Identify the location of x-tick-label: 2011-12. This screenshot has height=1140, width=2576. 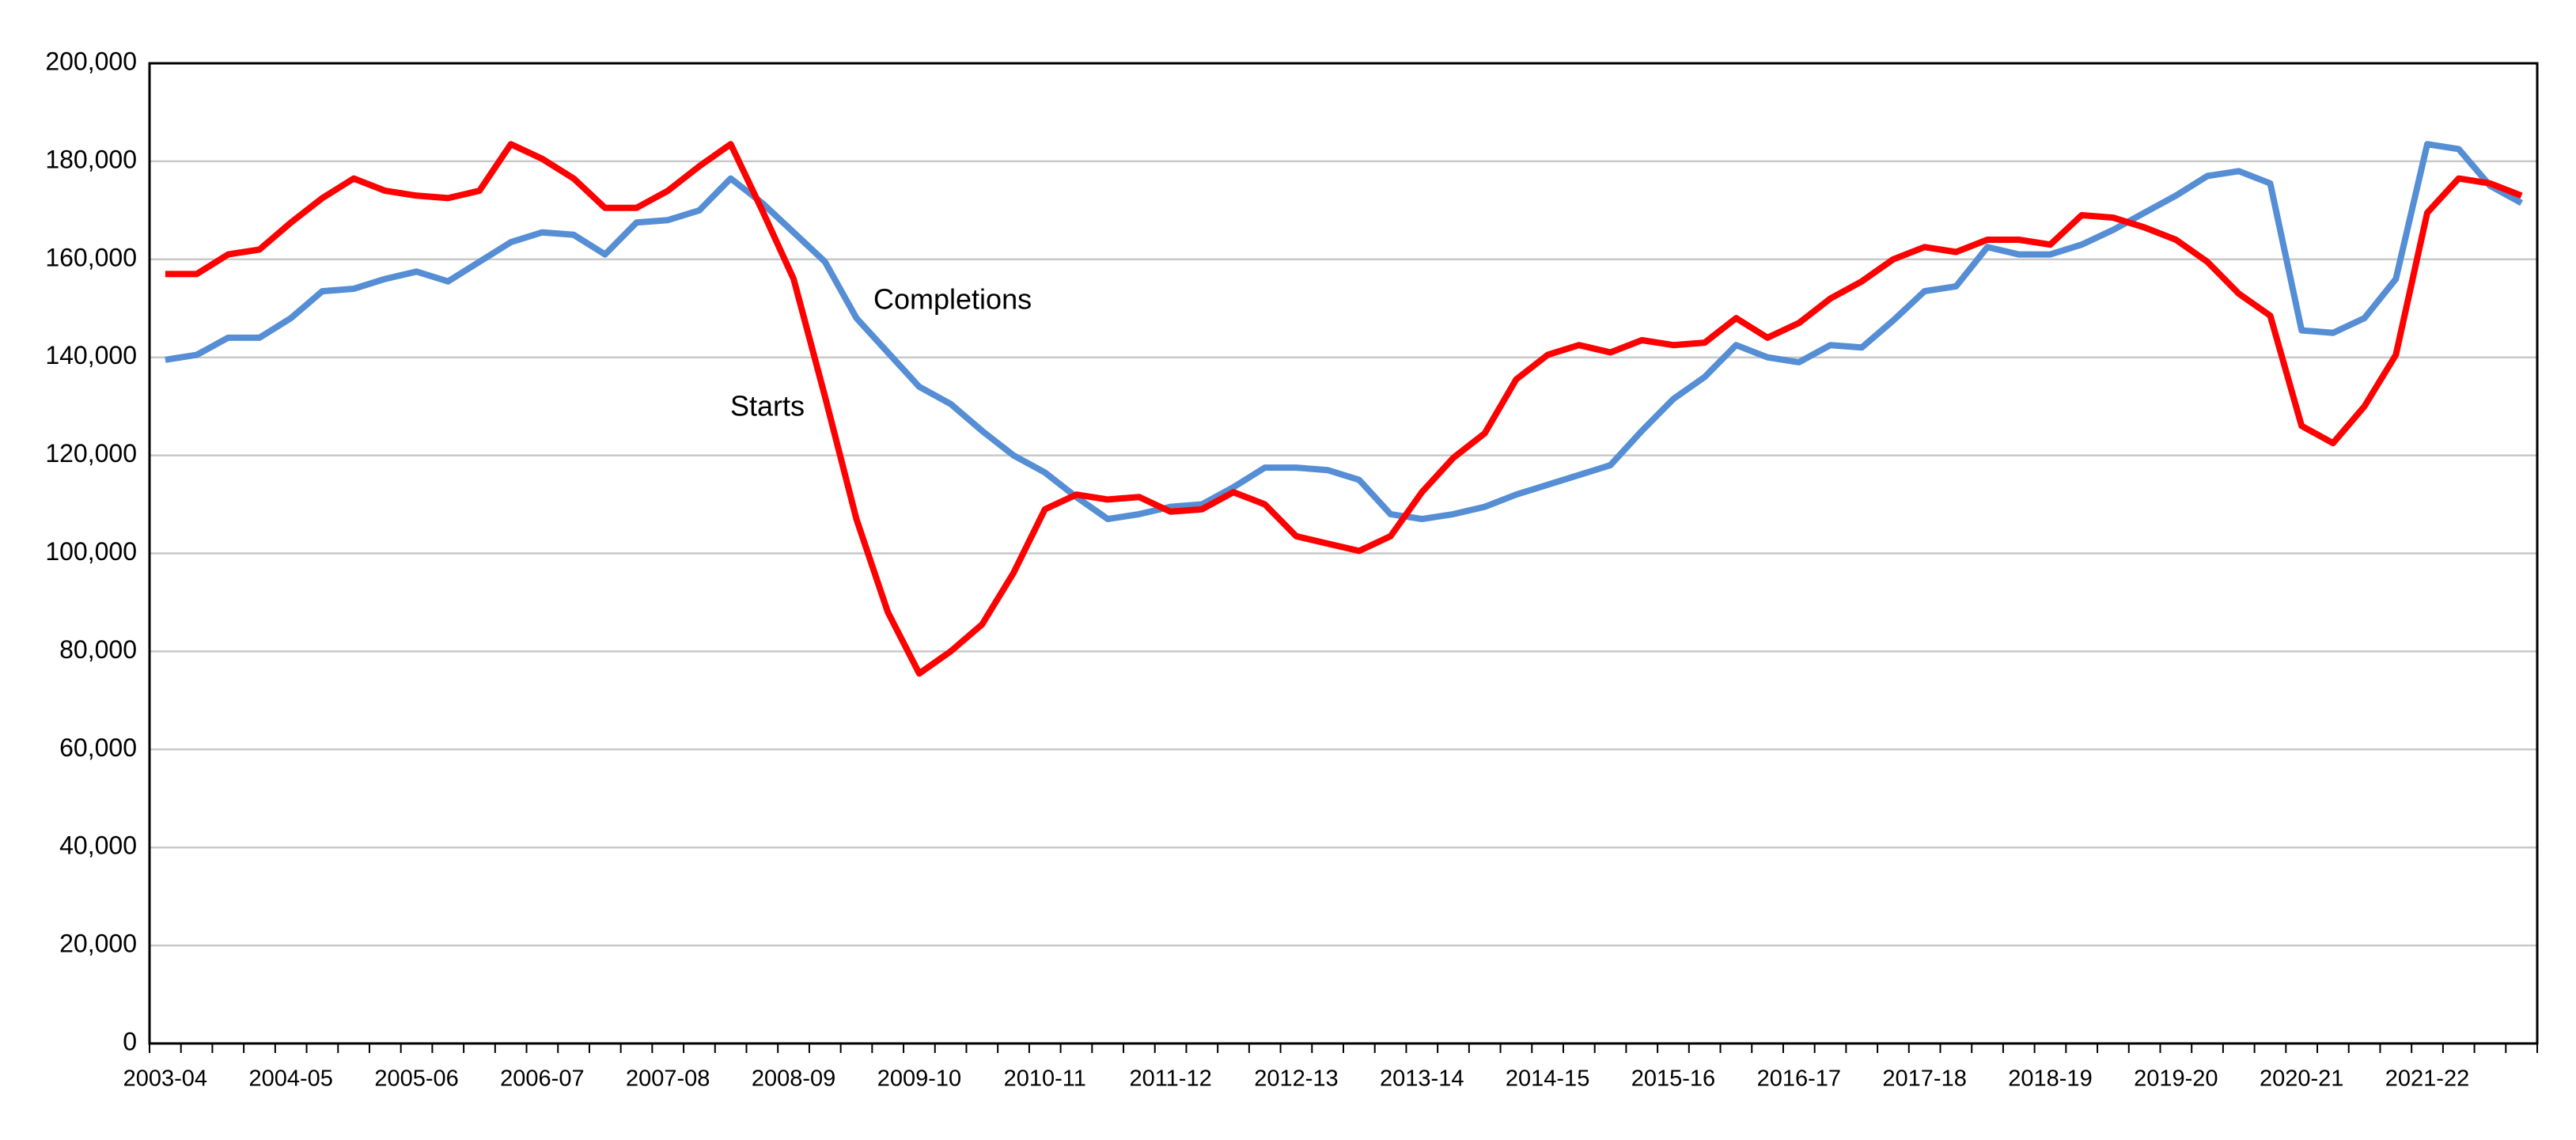
(1170, 1079).